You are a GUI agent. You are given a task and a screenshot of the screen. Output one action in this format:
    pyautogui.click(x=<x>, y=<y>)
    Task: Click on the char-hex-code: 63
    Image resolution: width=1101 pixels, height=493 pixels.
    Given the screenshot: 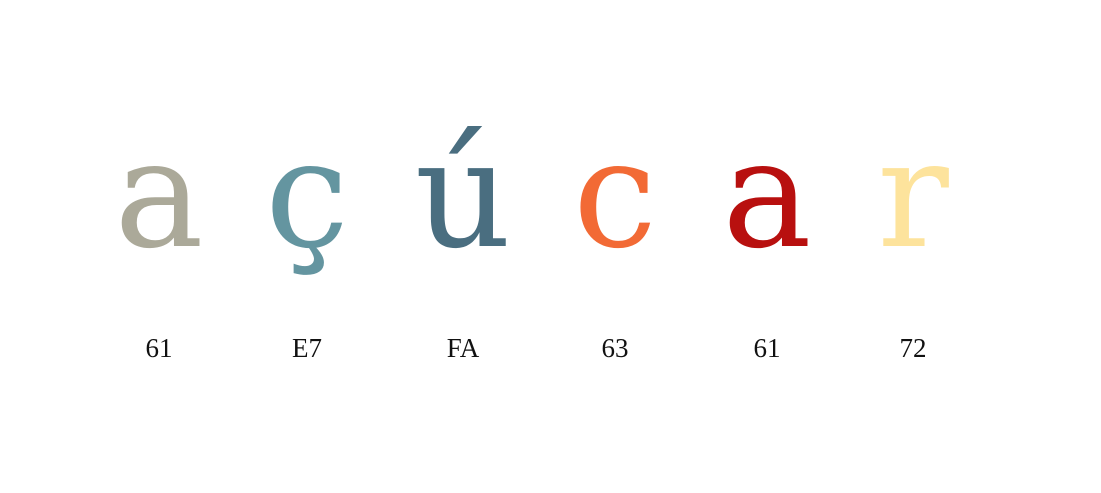 What is the action you would take?
    pyautogui.click(x=615, y=348)
    